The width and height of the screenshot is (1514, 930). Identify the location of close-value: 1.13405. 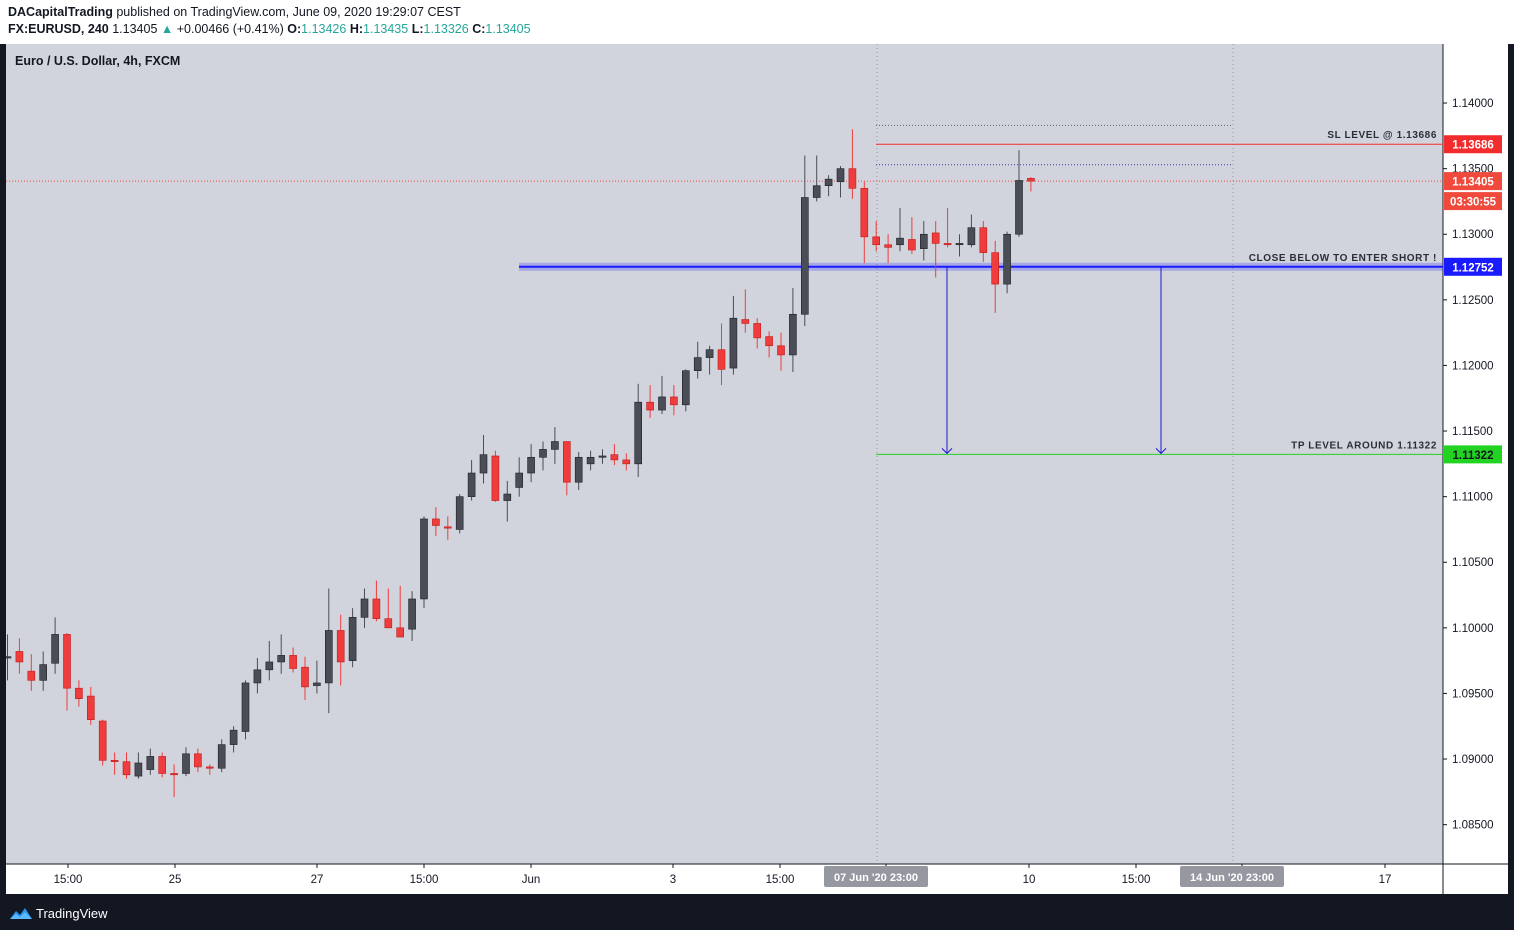
(508, 29).